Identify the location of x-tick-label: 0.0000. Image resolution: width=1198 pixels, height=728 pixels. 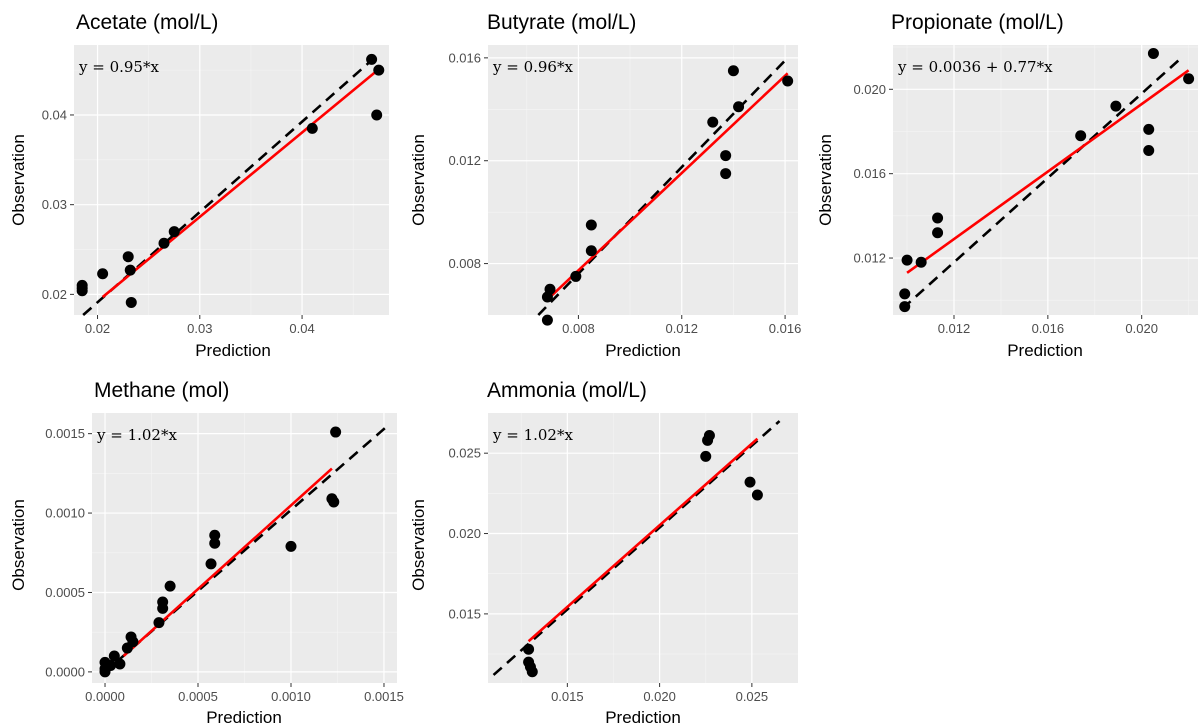
(105, 696).